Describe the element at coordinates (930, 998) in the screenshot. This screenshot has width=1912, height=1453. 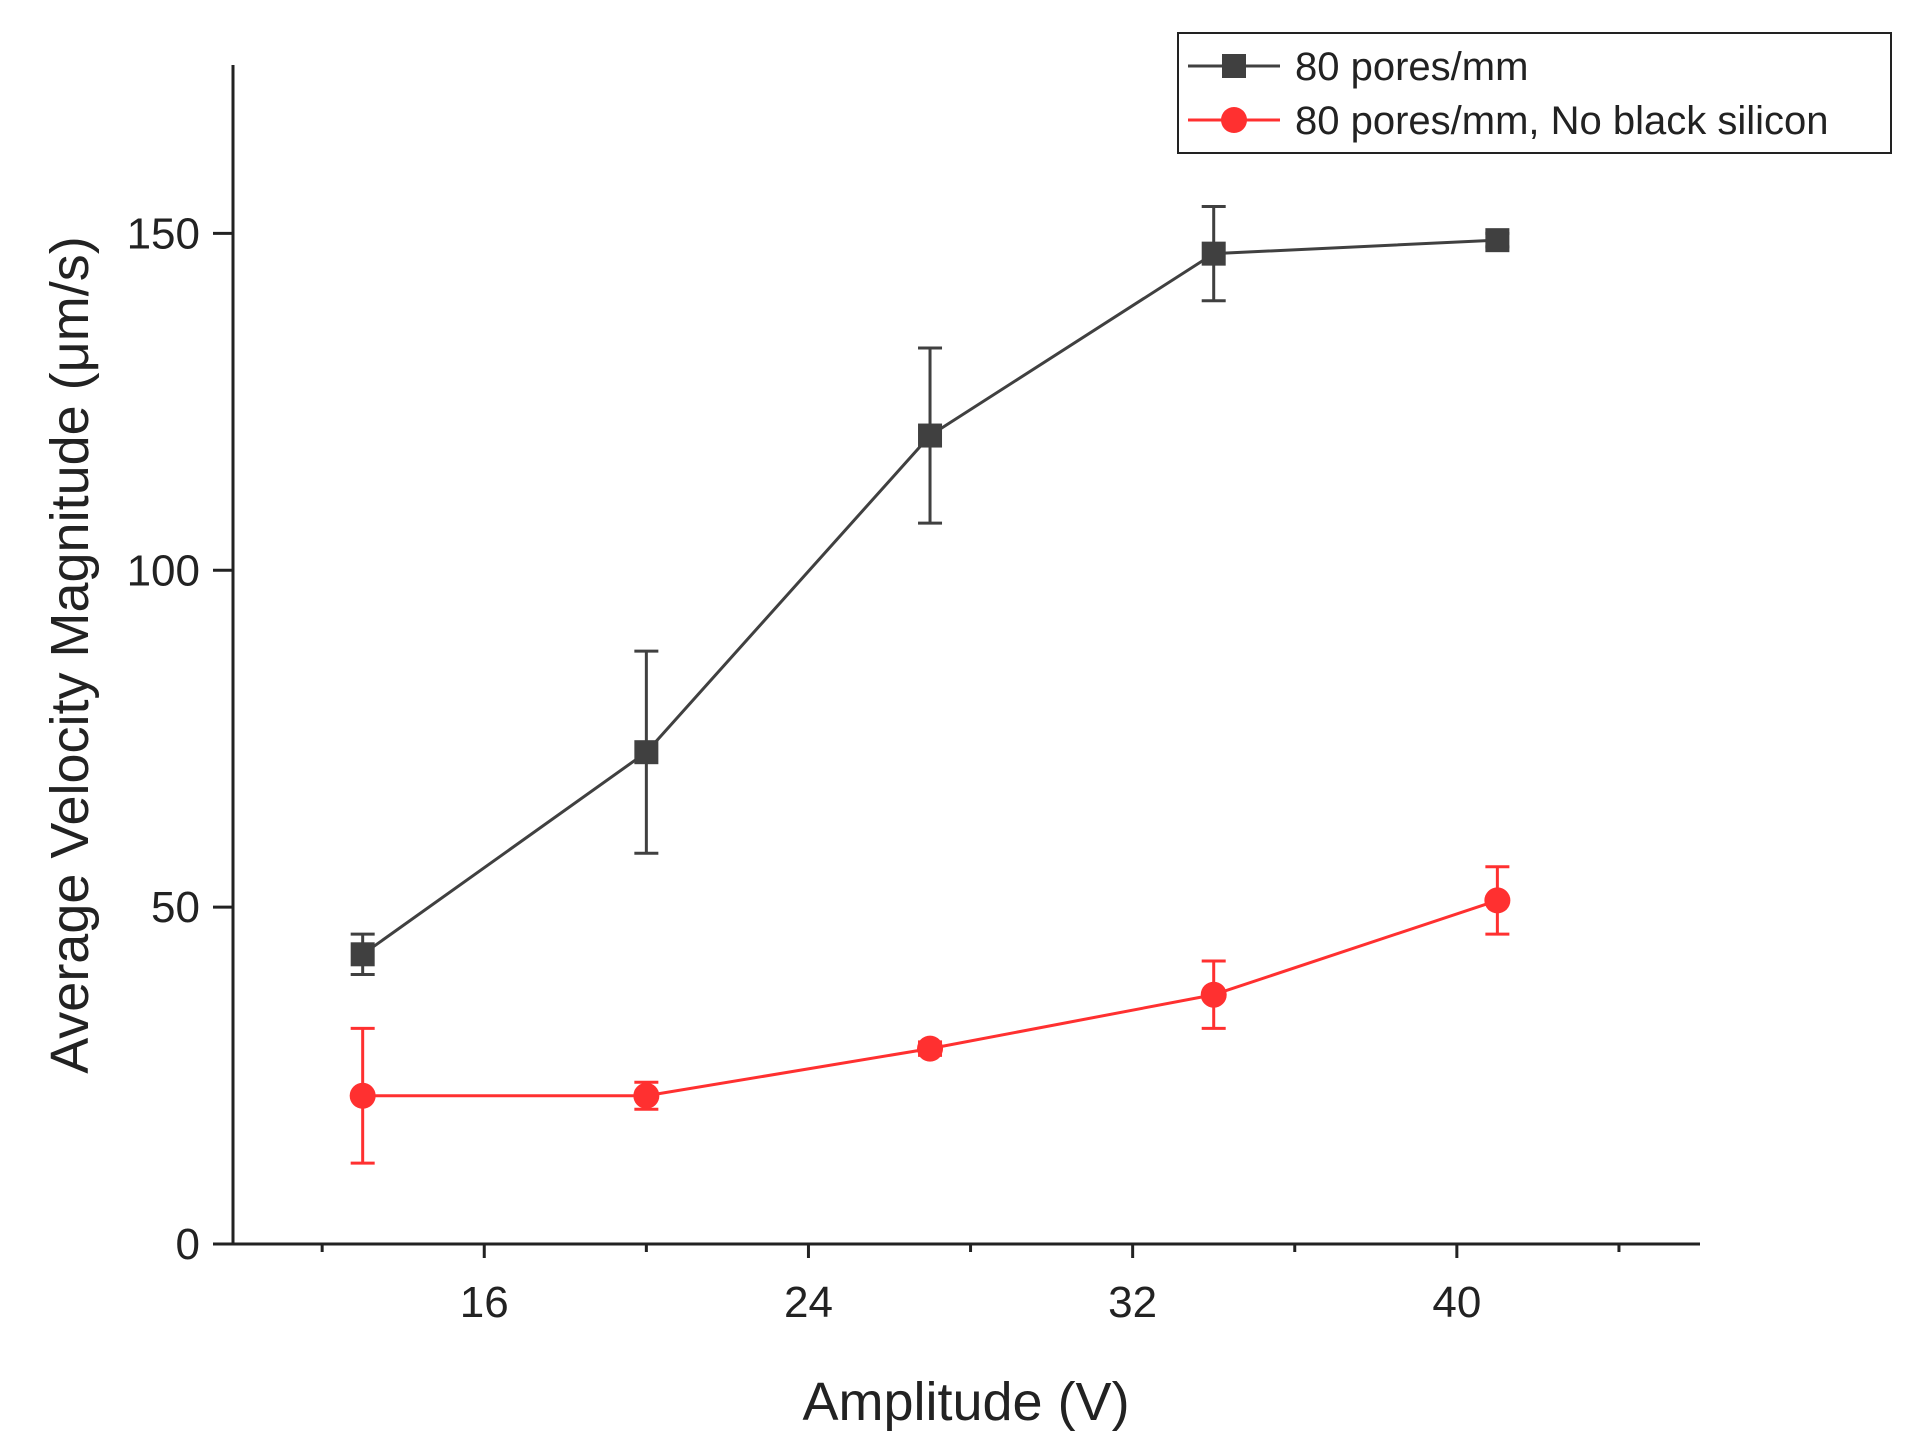
I see `series-2-line` at that location.